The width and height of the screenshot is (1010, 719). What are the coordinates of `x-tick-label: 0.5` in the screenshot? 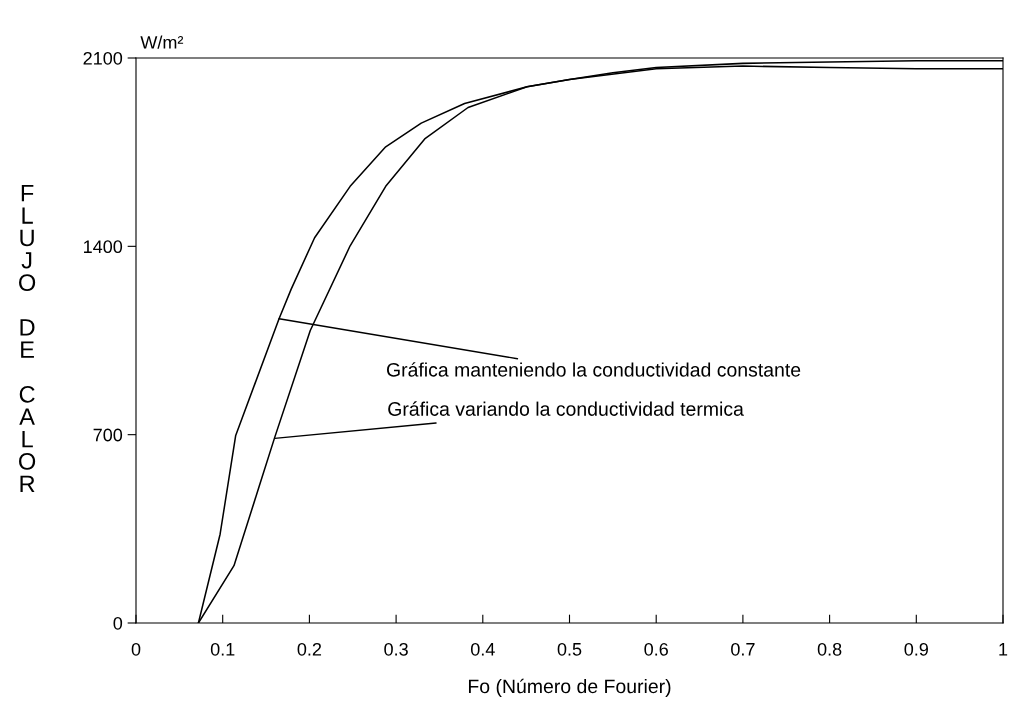 It's located at (569, 649).